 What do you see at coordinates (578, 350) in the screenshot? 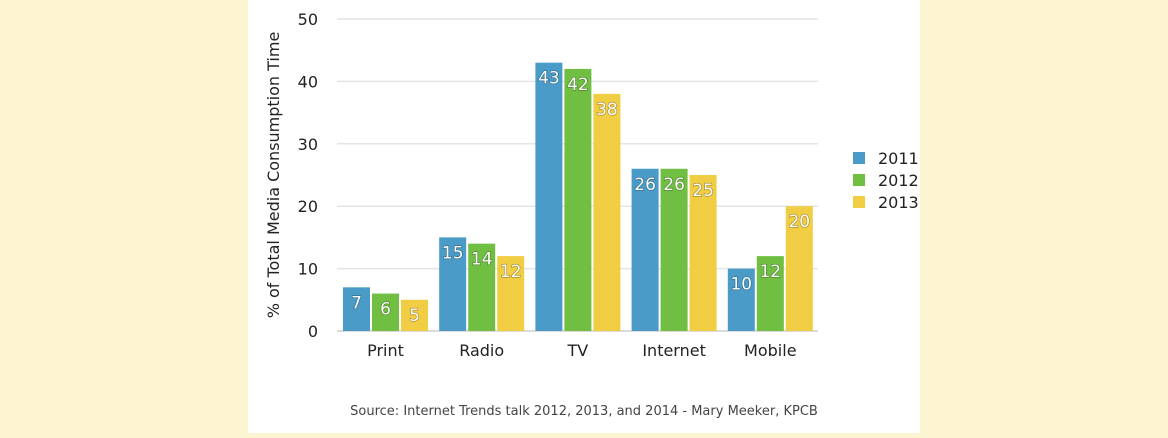
I see `x-tick-label: TV` at bounding box center [578, 350].